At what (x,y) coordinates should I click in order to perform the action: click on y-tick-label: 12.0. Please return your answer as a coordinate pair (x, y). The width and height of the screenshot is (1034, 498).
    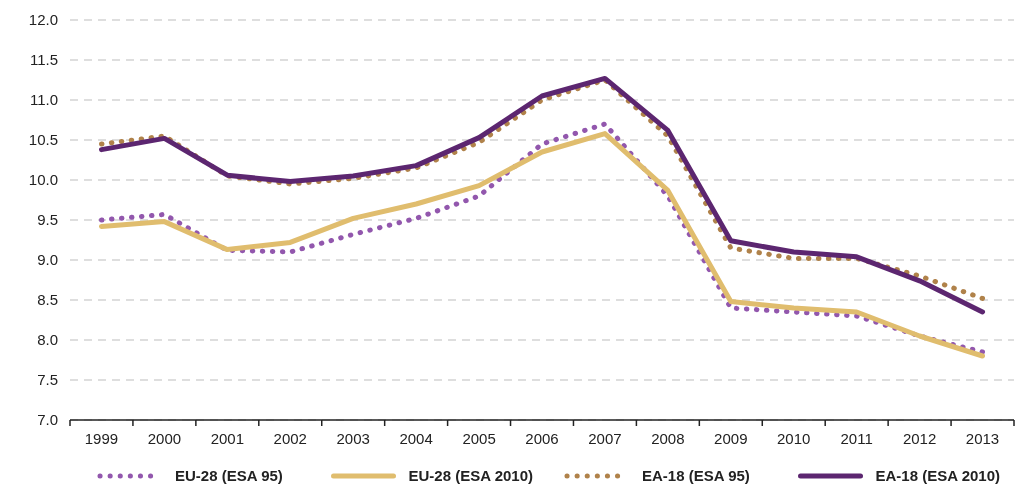
    Looking at the image, I should click on (43, 20).